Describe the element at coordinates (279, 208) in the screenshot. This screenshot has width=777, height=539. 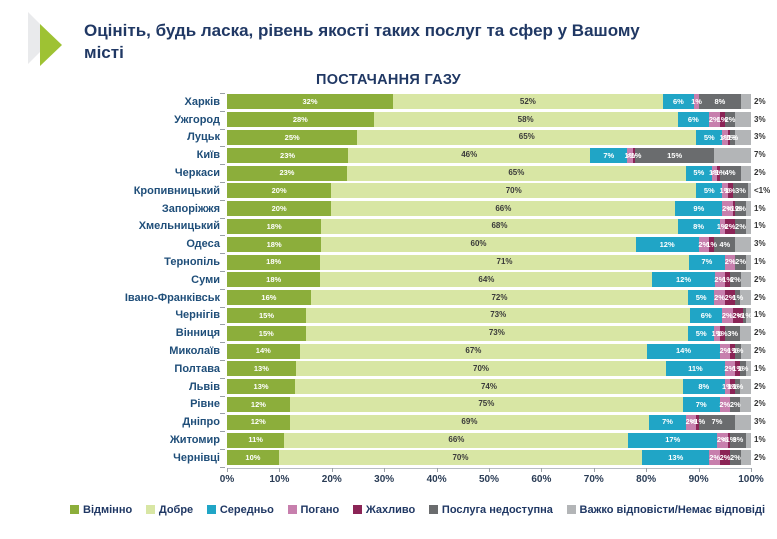
I see `bar-segment-label: 20%` at that location.